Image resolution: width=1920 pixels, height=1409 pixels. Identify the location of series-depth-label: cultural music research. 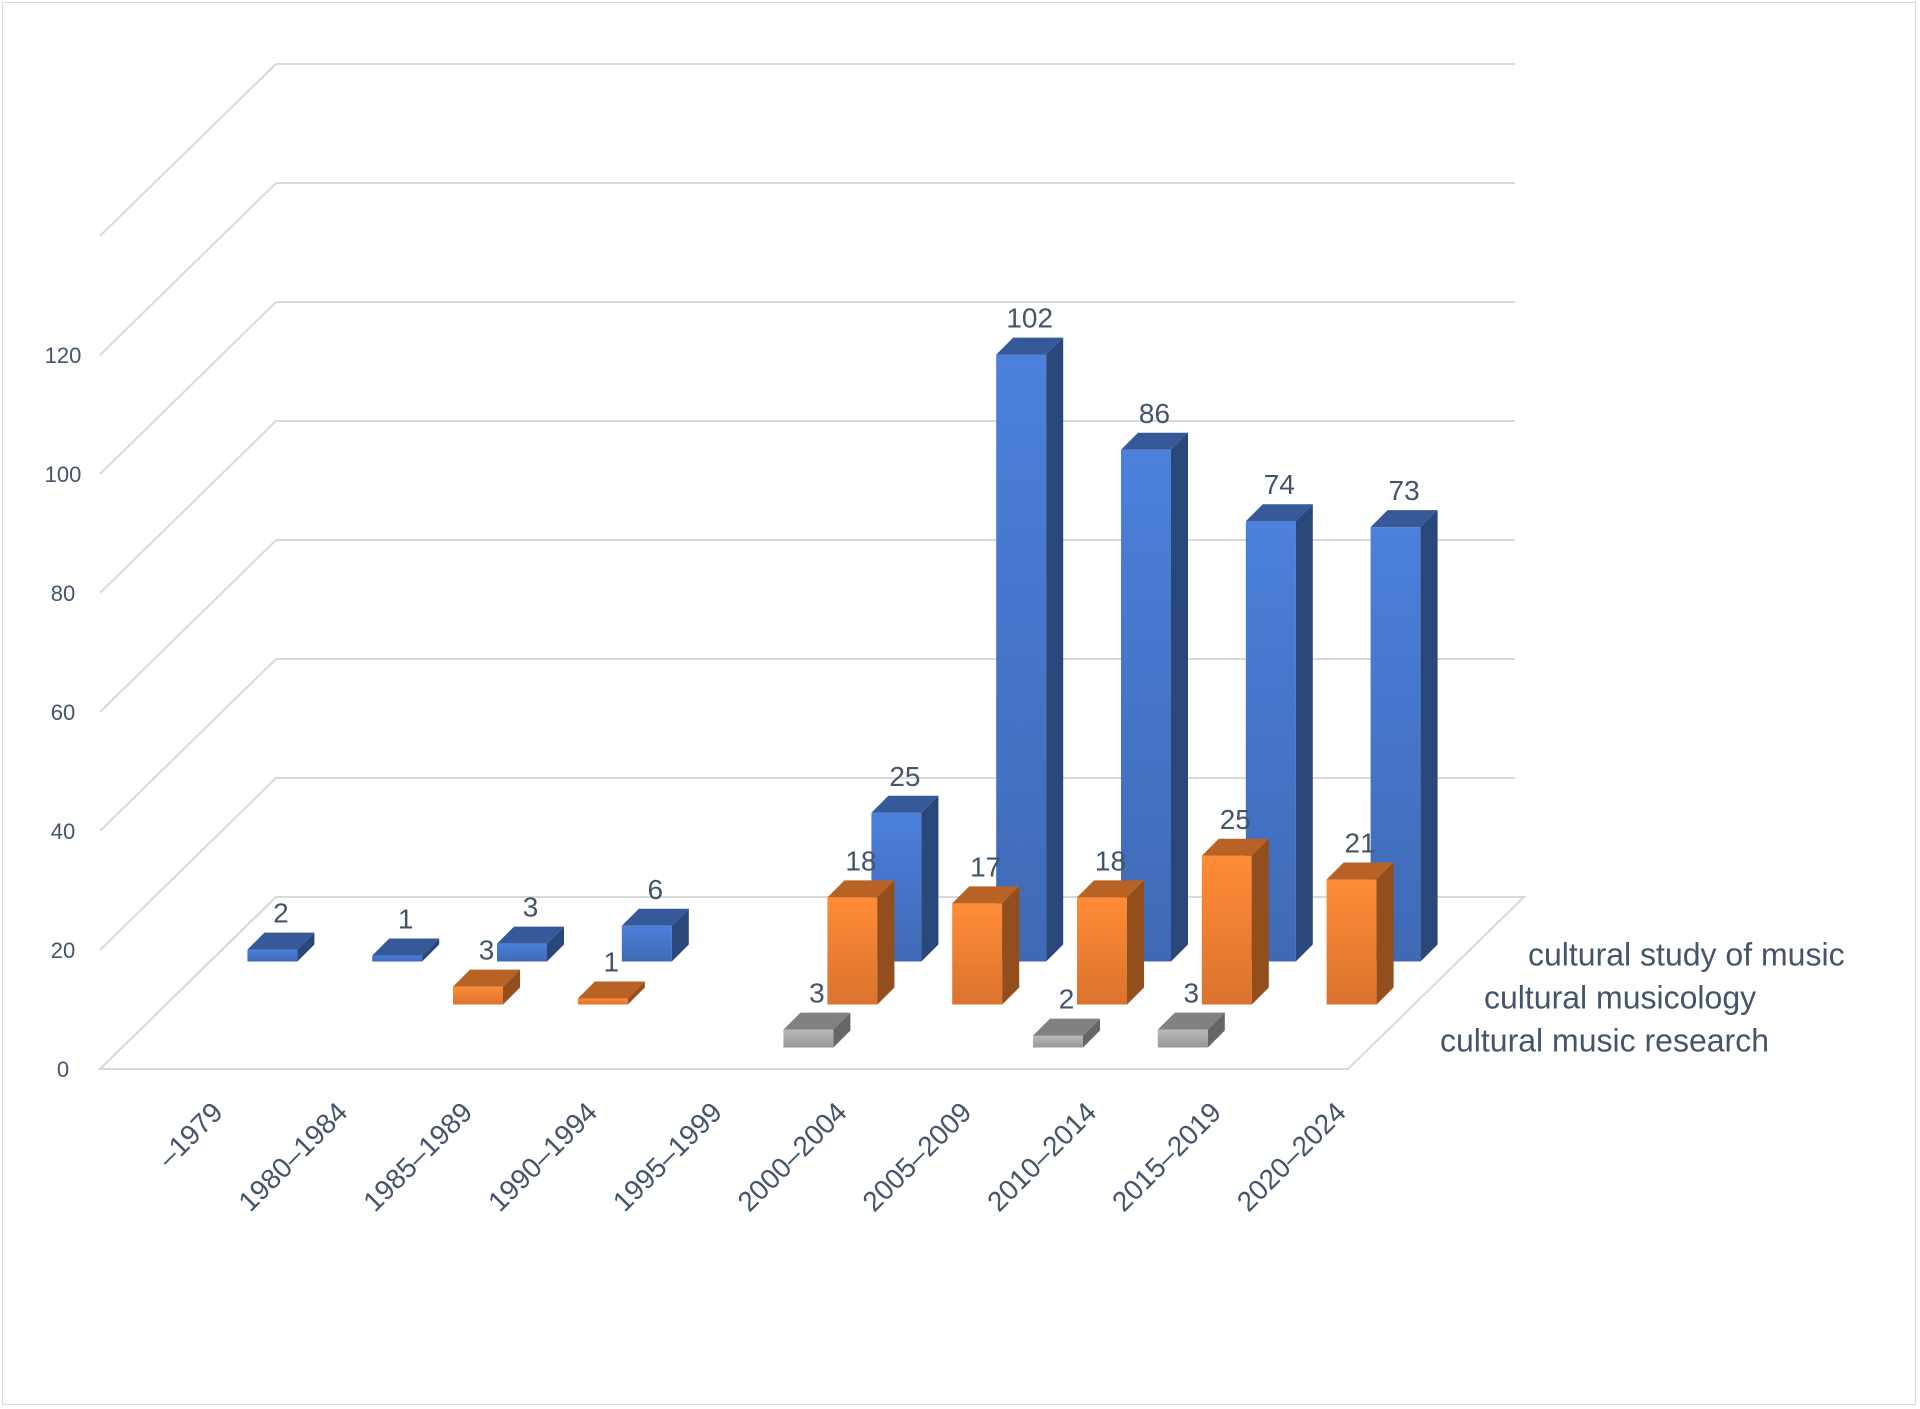
(1604, 1041).